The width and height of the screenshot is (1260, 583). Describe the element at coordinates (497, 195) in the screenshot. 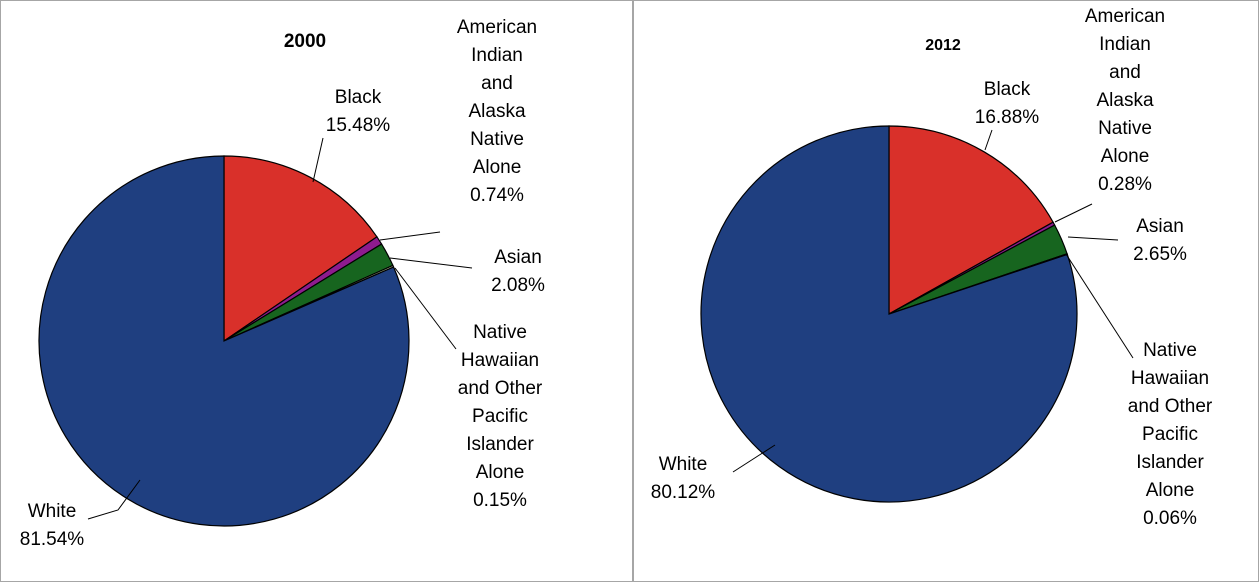

I see `value-label: 0.74%` at that location.